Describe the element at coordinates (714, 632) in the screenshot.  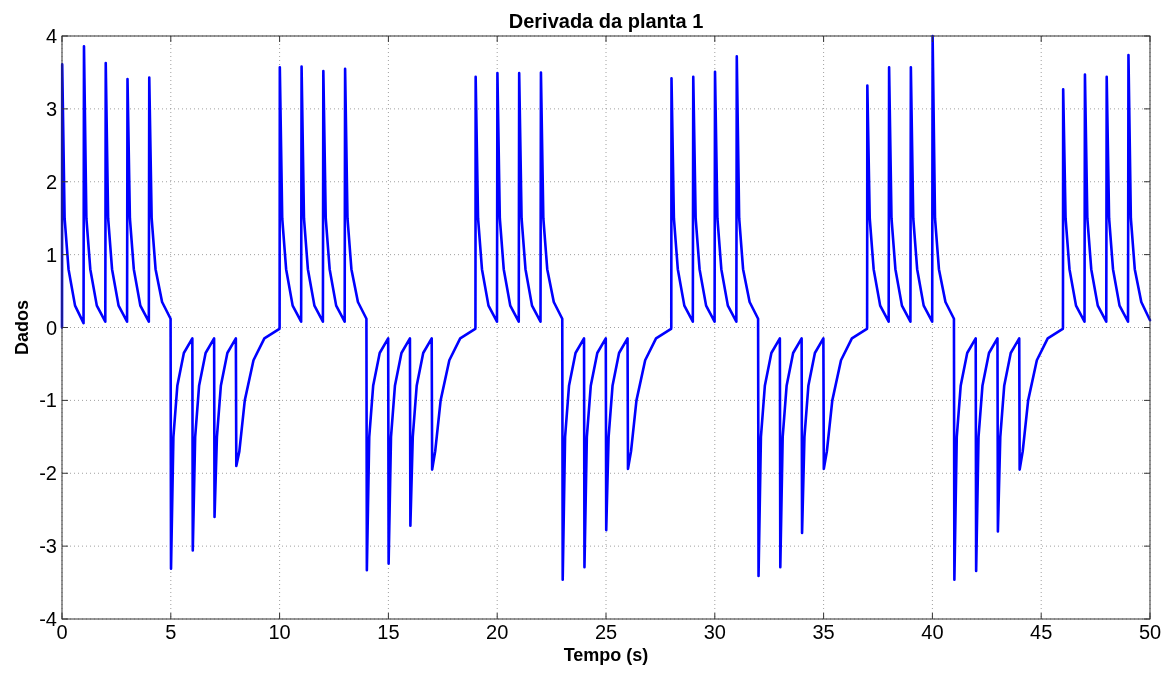
I see `x-tick-label: 30` at that location.